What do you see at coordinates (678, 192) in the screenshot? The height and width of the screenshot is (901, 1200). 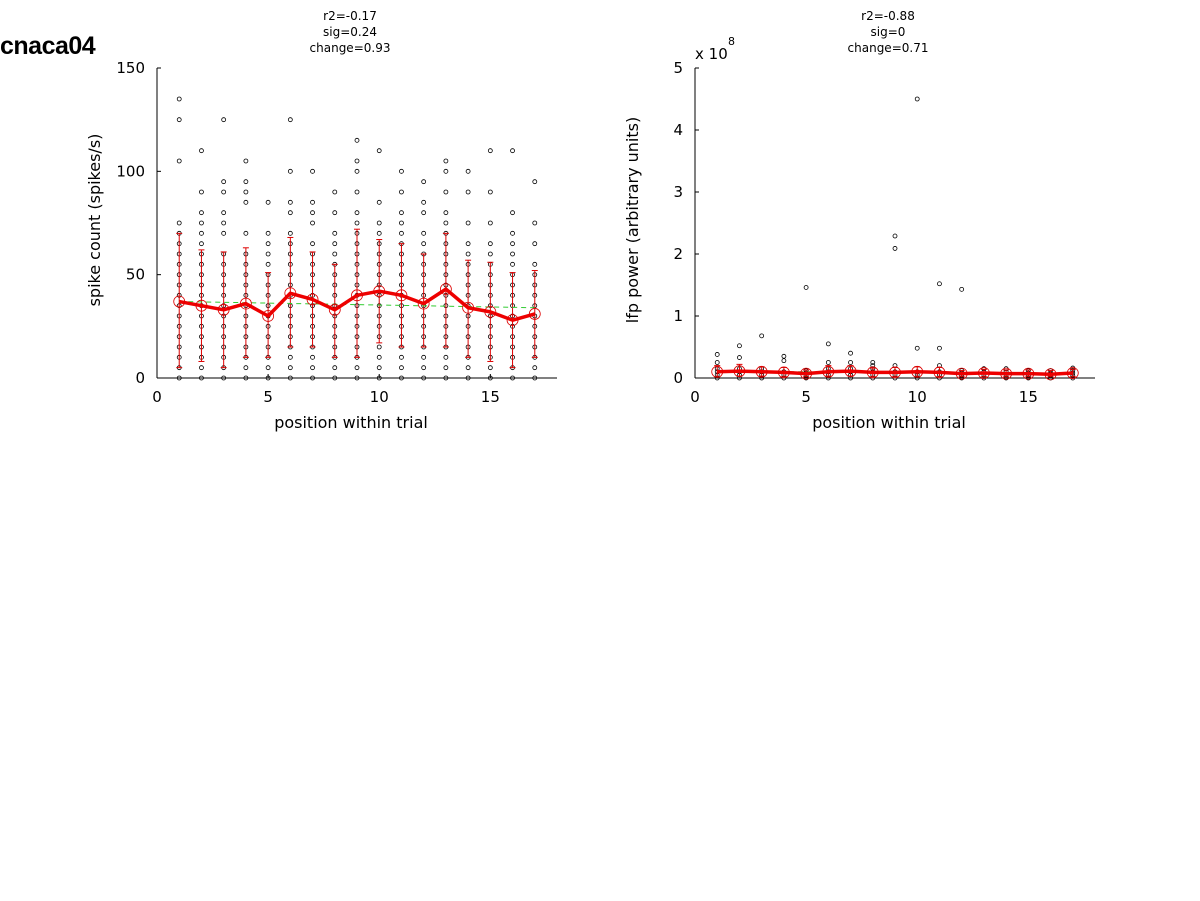 I see `y-tick-label: 3` at bounding box center [678, 192].